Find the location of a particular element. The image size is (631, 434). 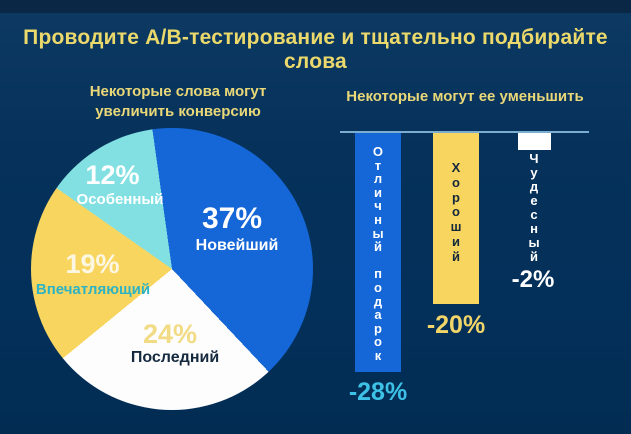

bar-value-khoroshiy: -20% is located at coordinates (456, 325).